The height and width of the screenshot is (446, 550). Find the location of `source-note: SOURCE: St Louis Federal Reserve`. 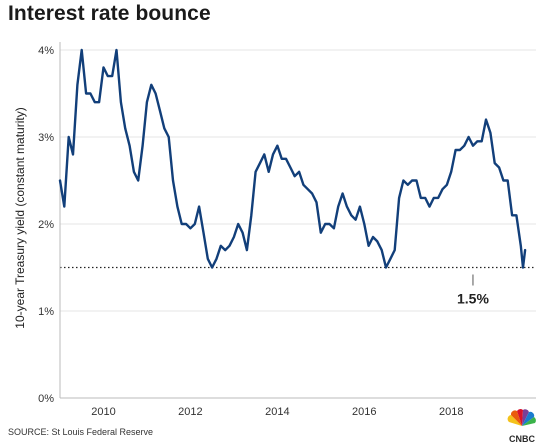

source-note: SOURCE: St Louis Federal Reserve is located at coordinates (81, 432).